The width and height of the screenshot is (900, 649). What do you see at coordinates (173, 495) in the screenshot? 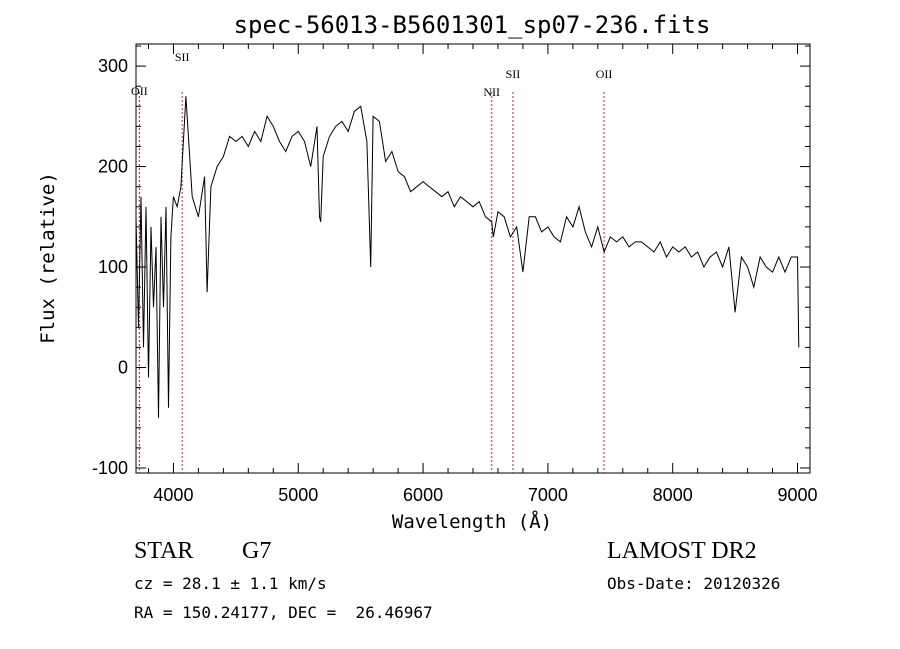
I see `x-tick-label: 4000` at bounding box center [173, 495].